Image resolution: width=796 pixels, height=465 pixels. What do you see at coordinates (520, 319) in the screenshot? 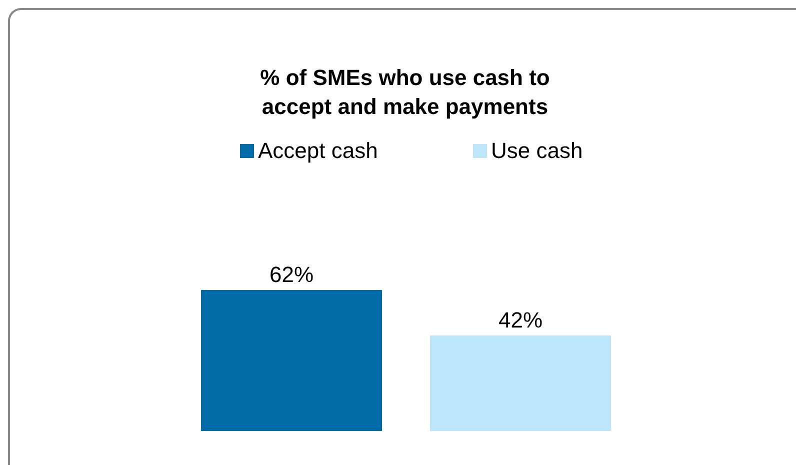
I see `data-label: 42%` at bounding box center [520, 319].